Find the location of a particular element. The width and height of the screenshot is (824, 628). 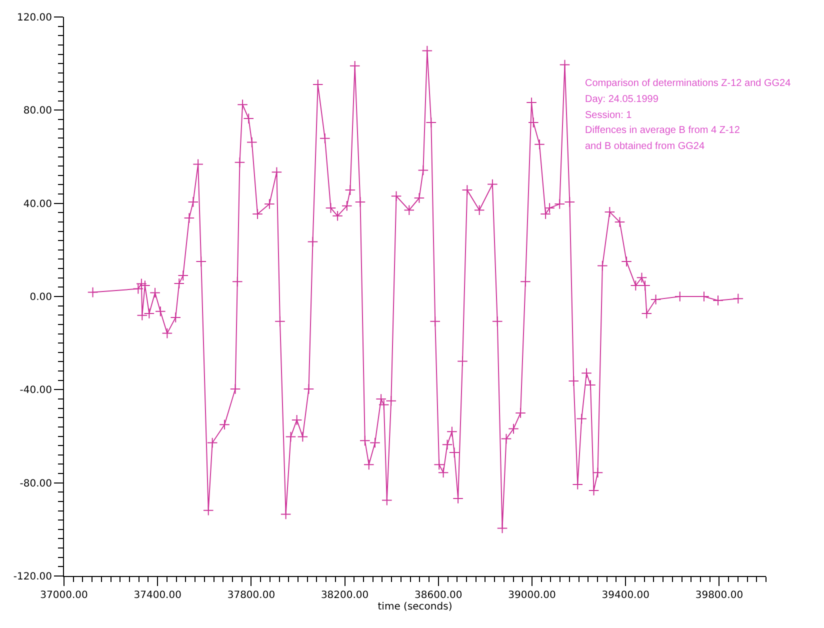

annotation: Diffences in average B from 4 Z-12 is located at coordinates (662, 130).